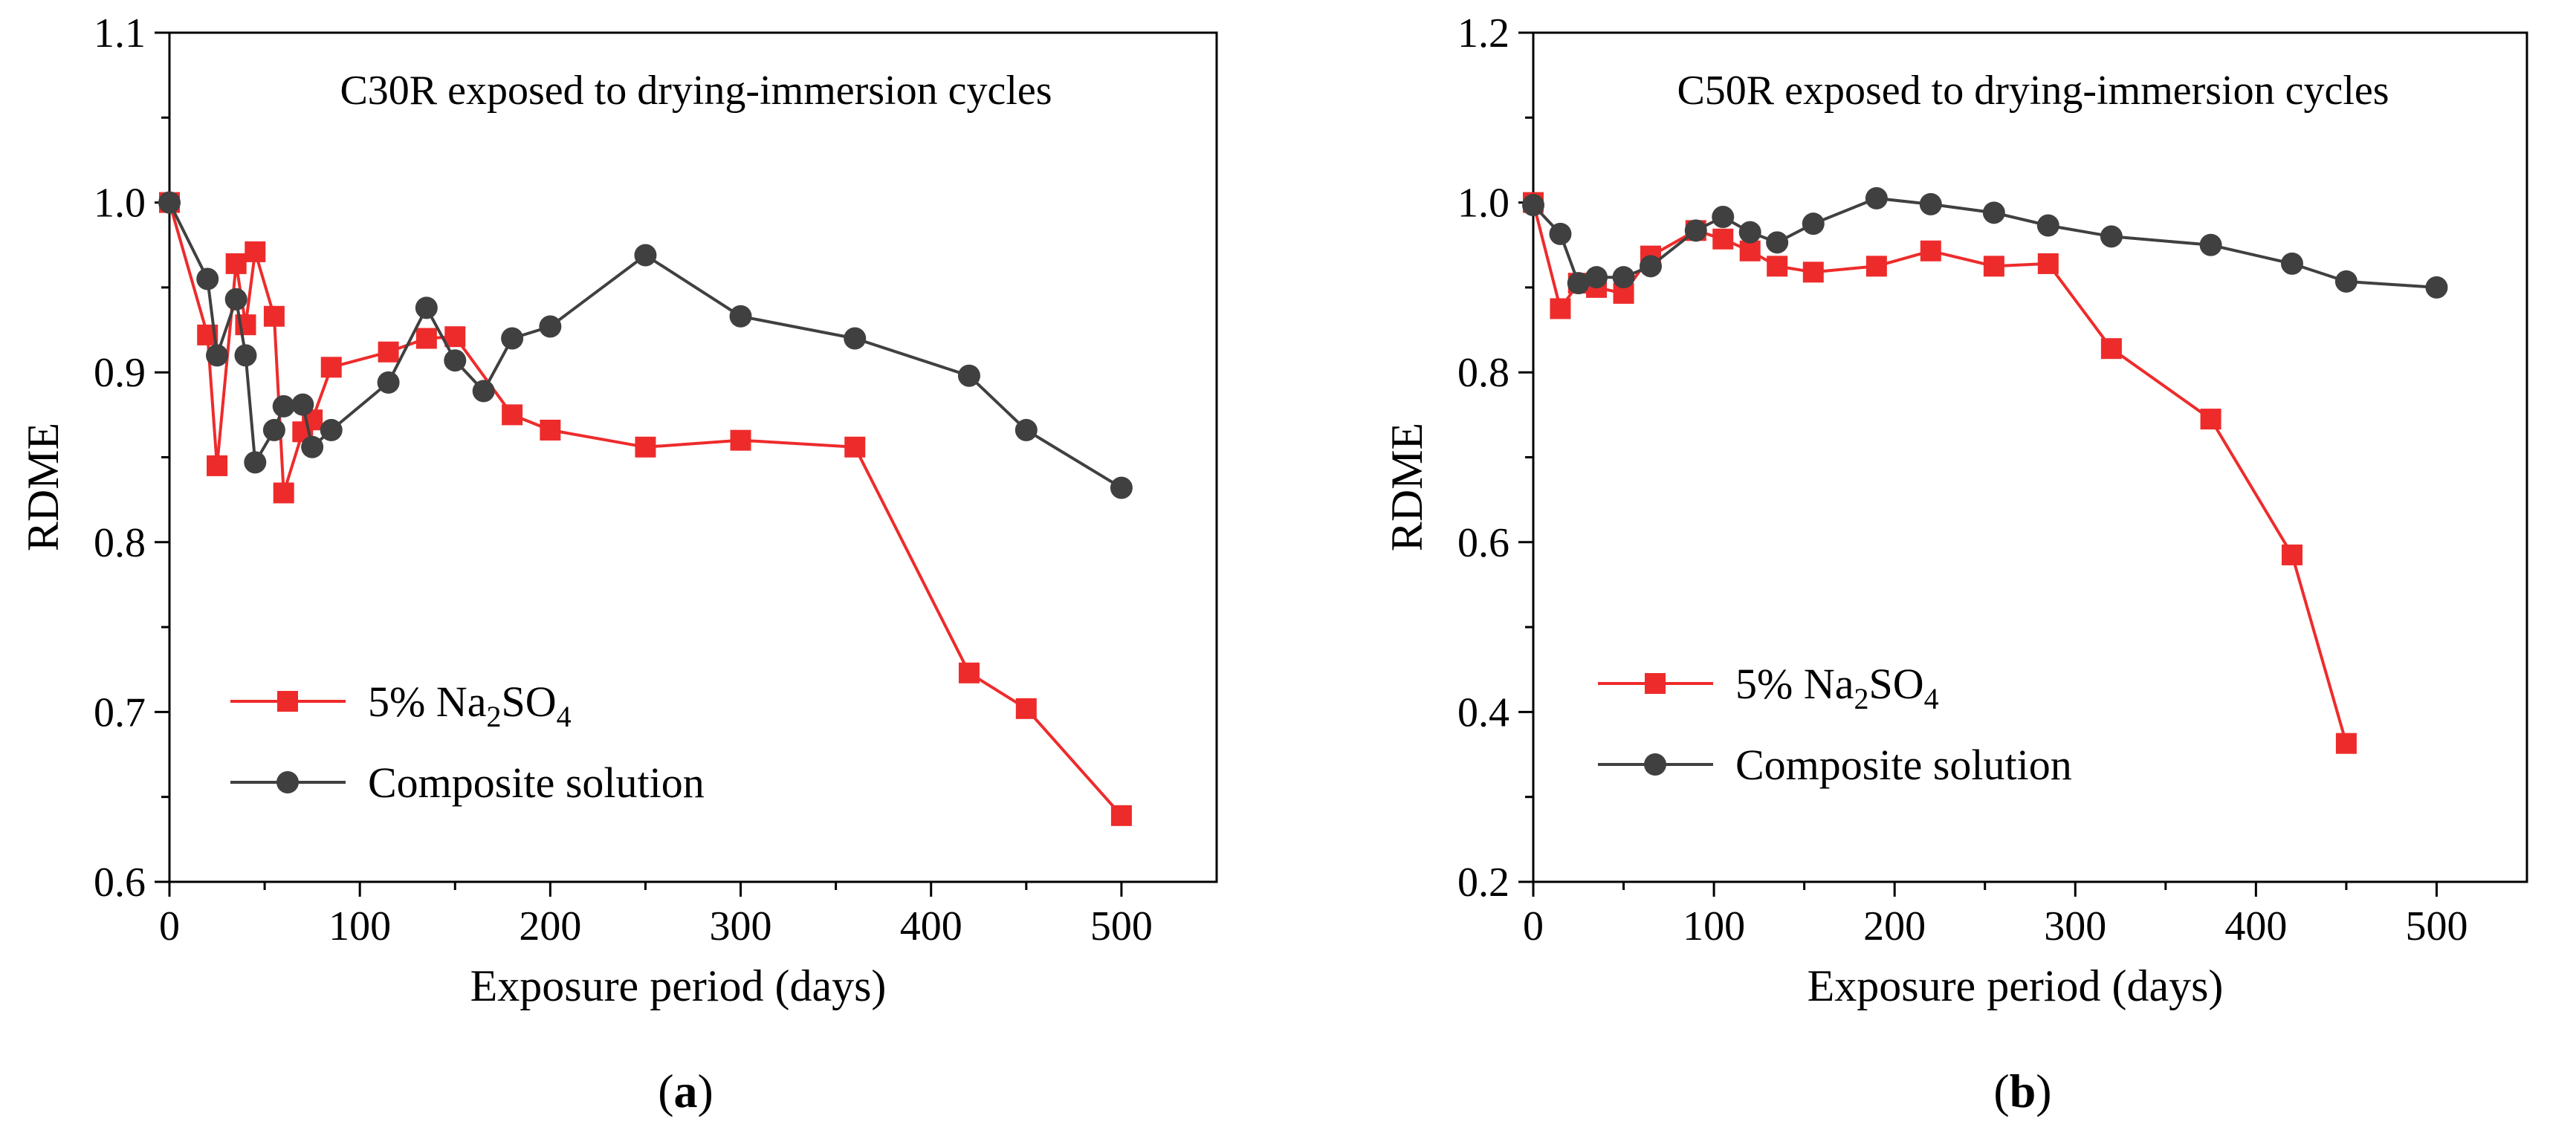 The width and height of the screenshot is (2576, 1127). Describe the element at coordinates (1483, 883) in the screenshot. I see `y-tick-label: 0.2` at that location.